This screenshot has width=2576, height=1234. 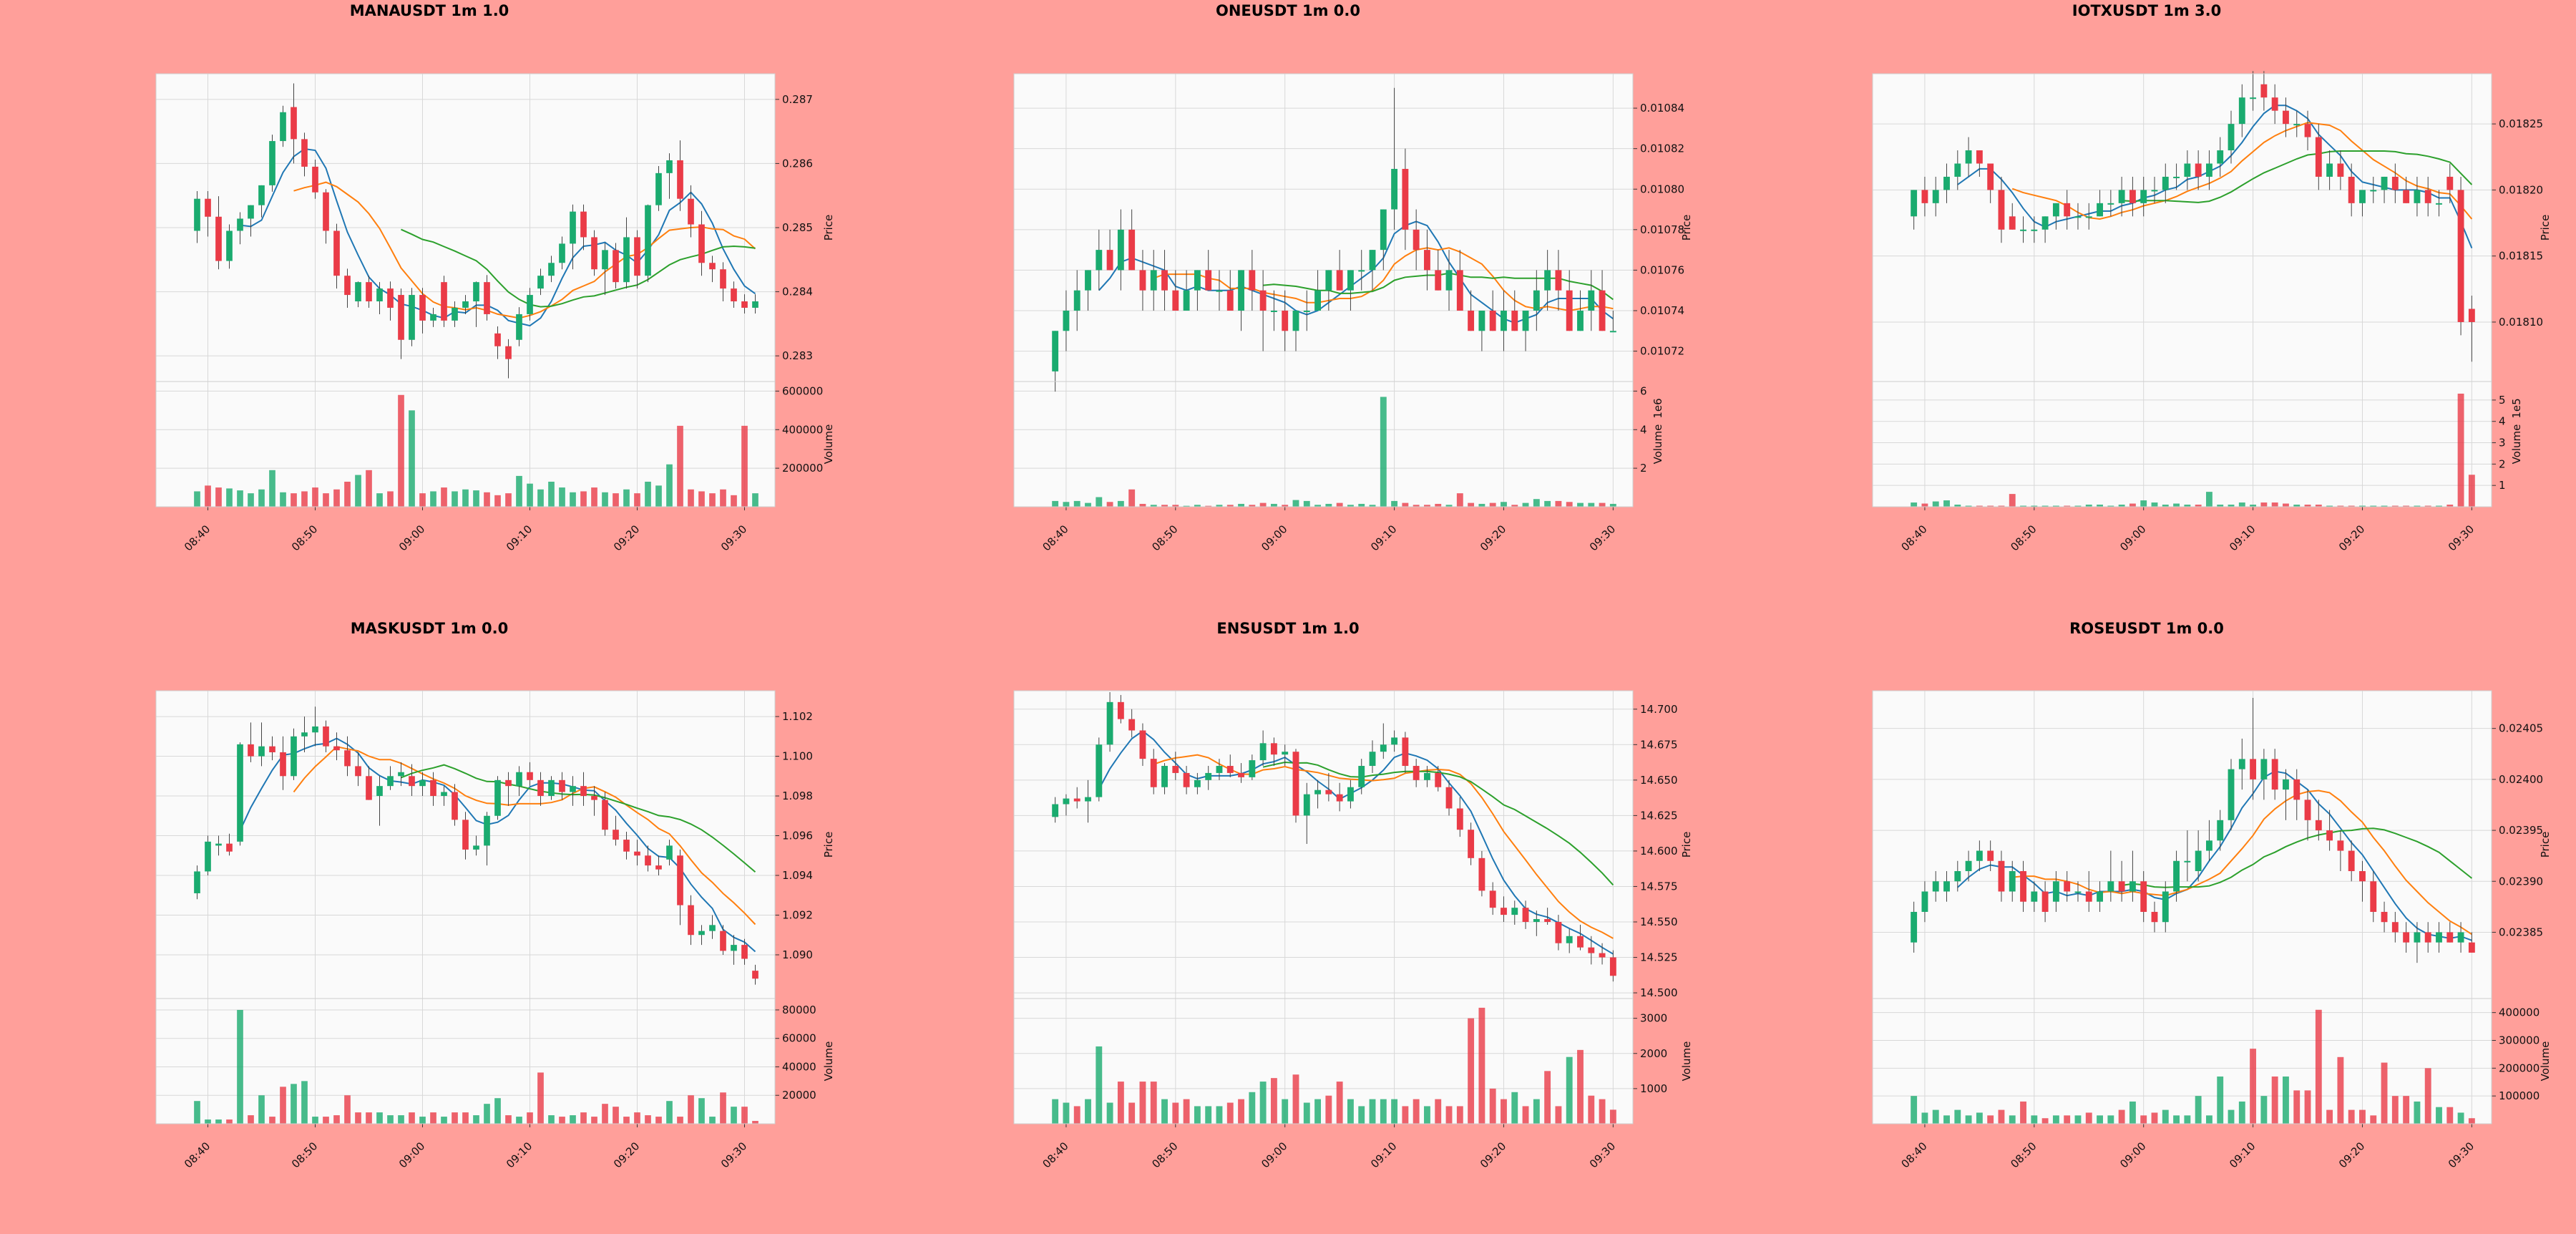 What do you see at coordinates (2182, 444) in the screenshot?
I see `volume-axes-frame` at bounding box center [2182, 444].